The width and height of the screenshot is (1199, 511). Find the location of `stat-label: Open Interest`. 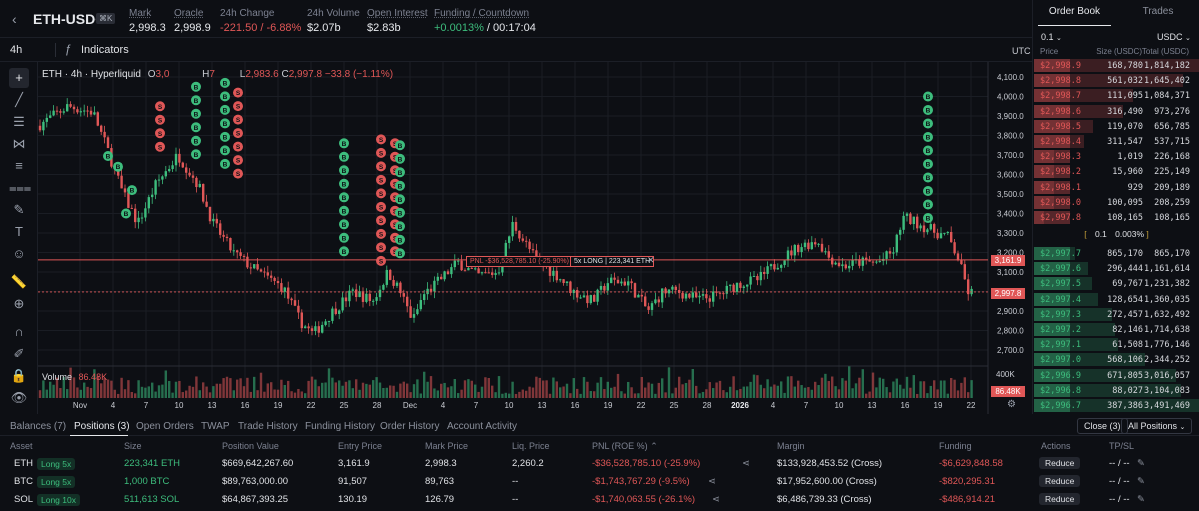

stat-label: Open Interest is located at coordinates (397, 13).